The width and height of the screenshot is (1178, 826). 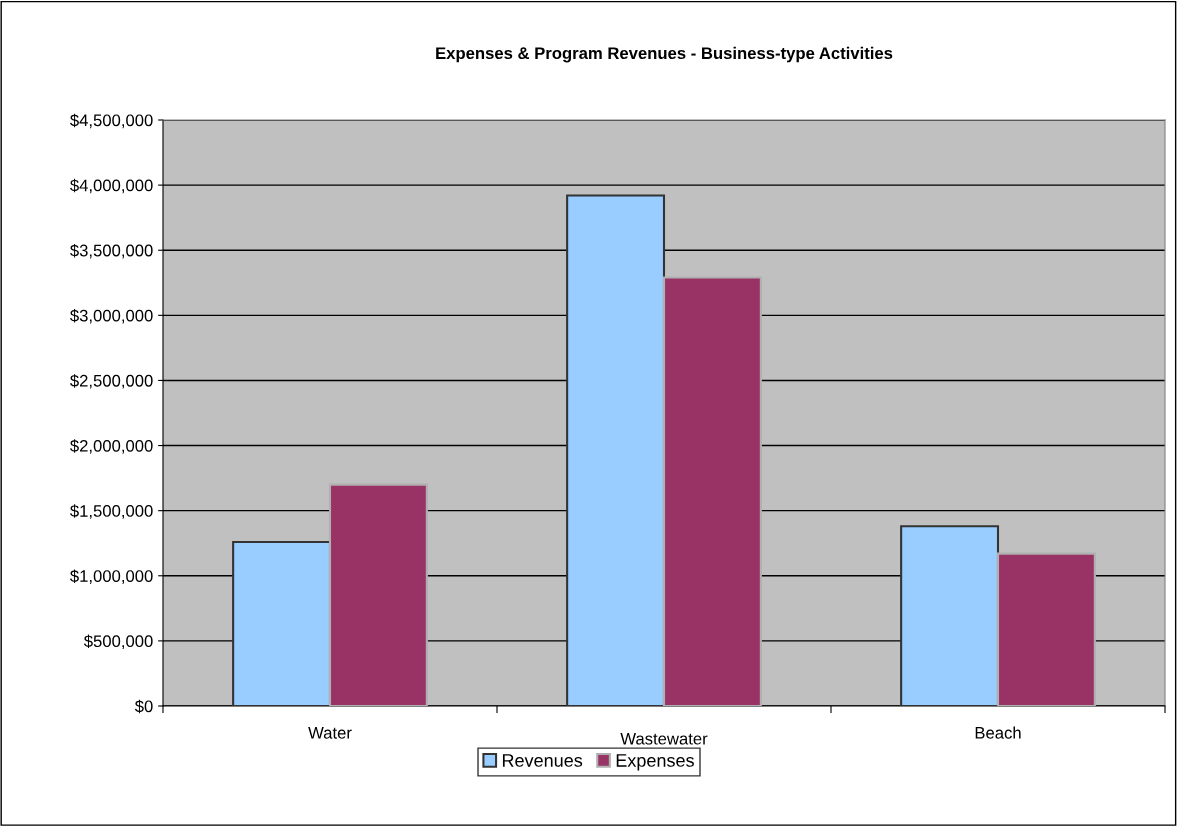 What do you see at coordinates (111, 121) in the screenshot?
I see `y-tick-label: $4,500,000` at bounding box center [111, 121].